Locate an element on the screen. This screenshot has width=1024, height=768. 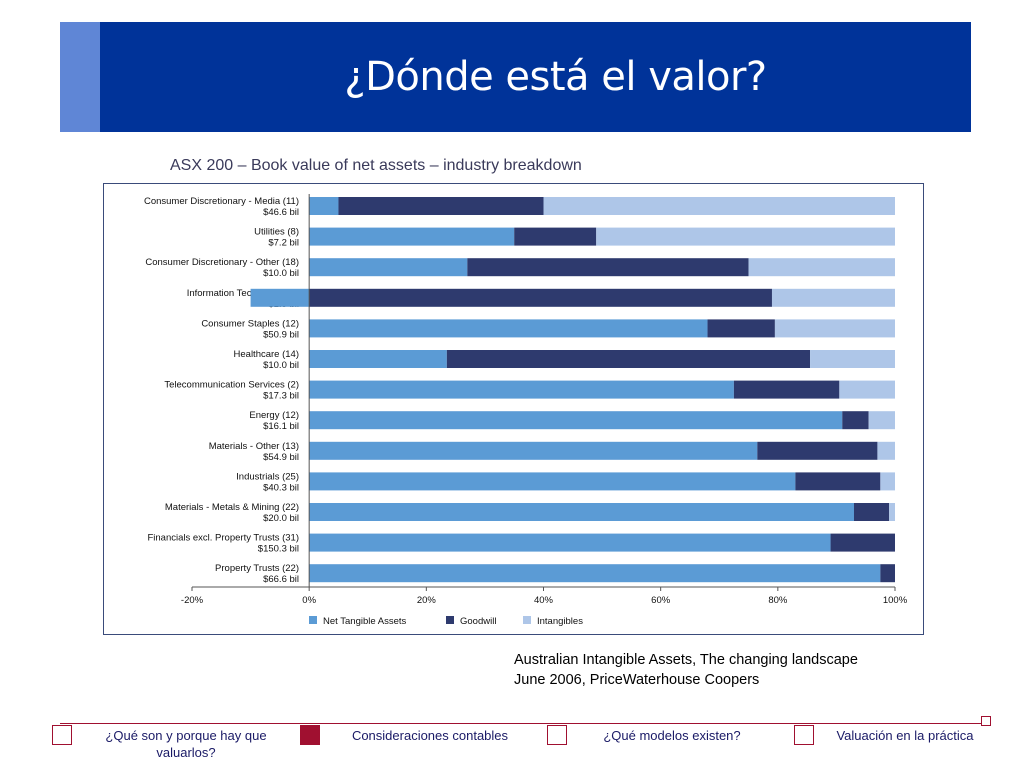
category-label: Industrials (25) is located at coordinates (267, 476).